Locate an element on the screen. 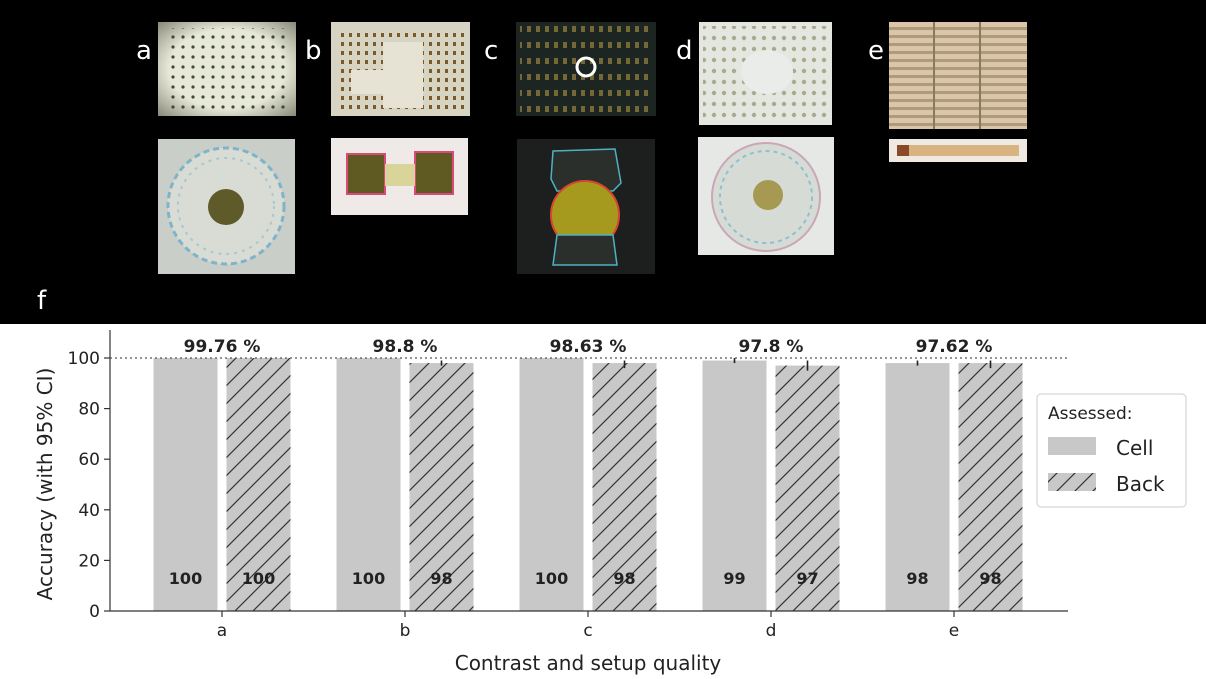  y-axis-title: Accuracy (with 95% CI) is located at coordinates (45, 484).